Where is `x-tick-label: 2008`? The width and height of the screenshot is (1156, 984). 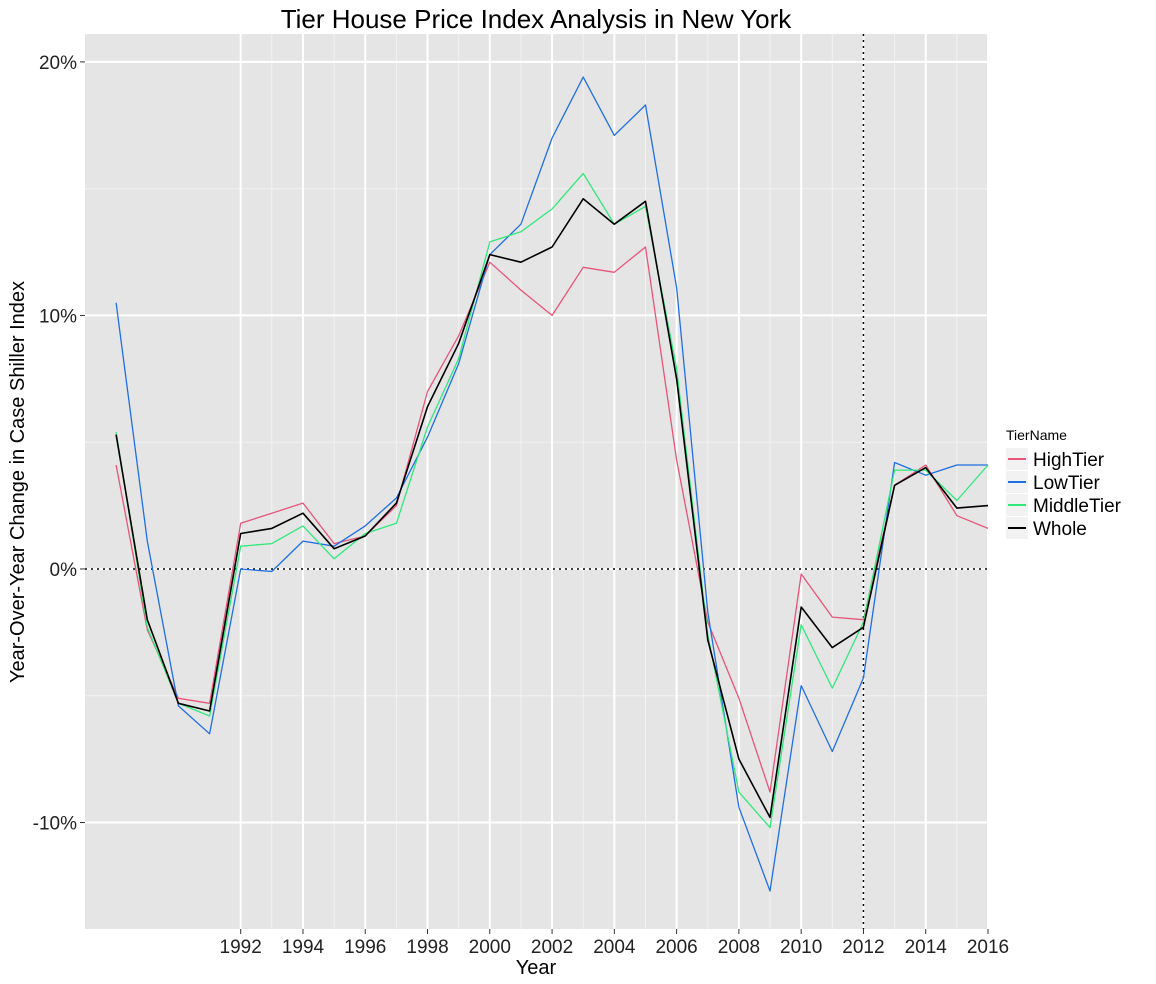 x-tick-label: 2008 is located at coordinates (739, 947).